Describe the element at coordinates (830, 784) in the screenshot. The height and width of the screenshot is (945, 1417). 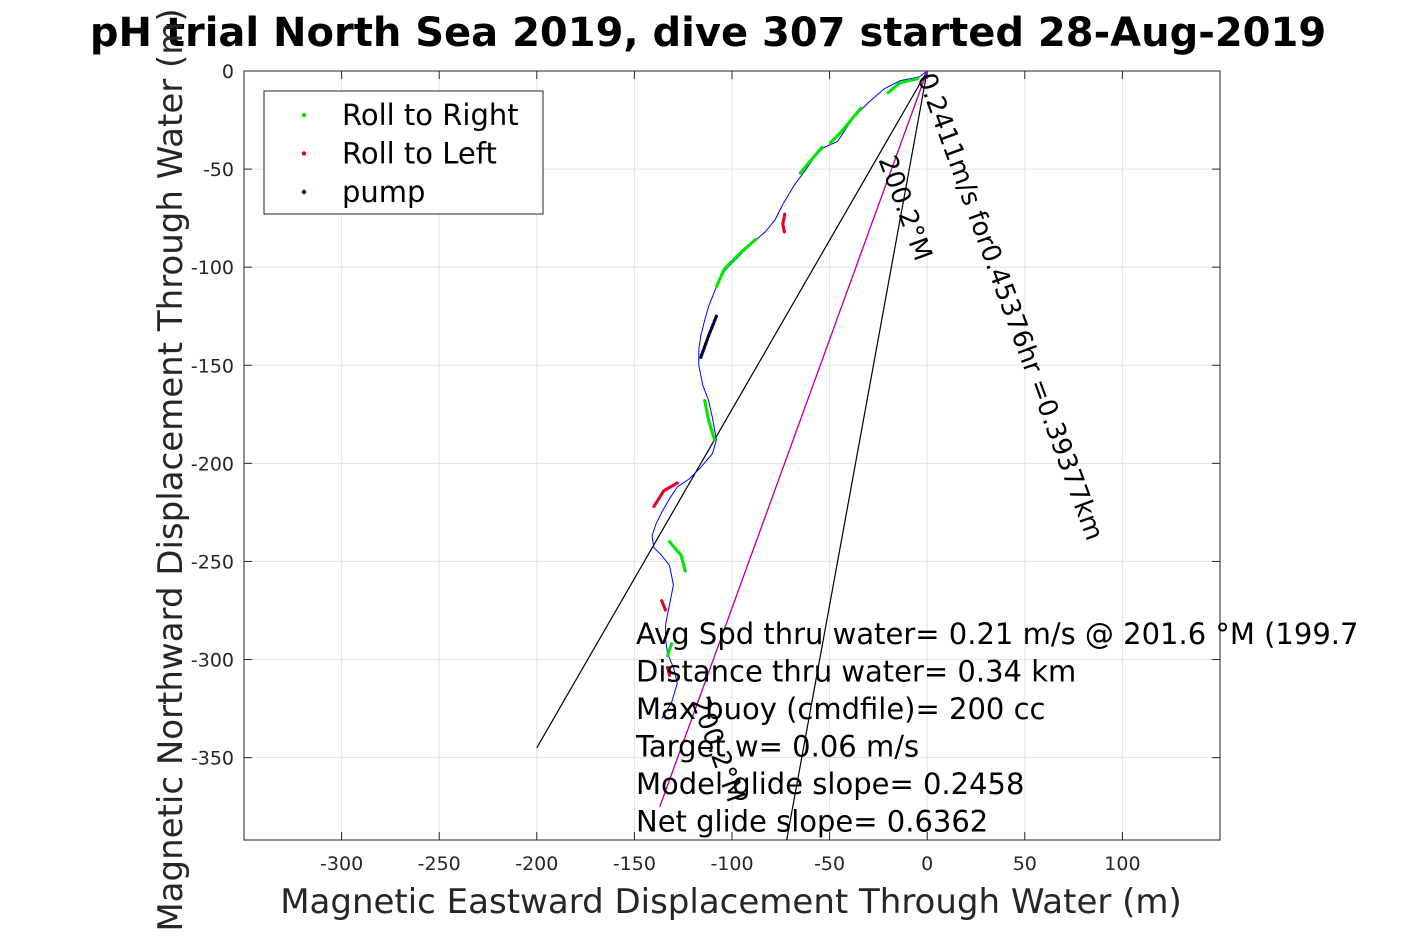
I see `info-line: Model glide slope= 0.2458` at that location.